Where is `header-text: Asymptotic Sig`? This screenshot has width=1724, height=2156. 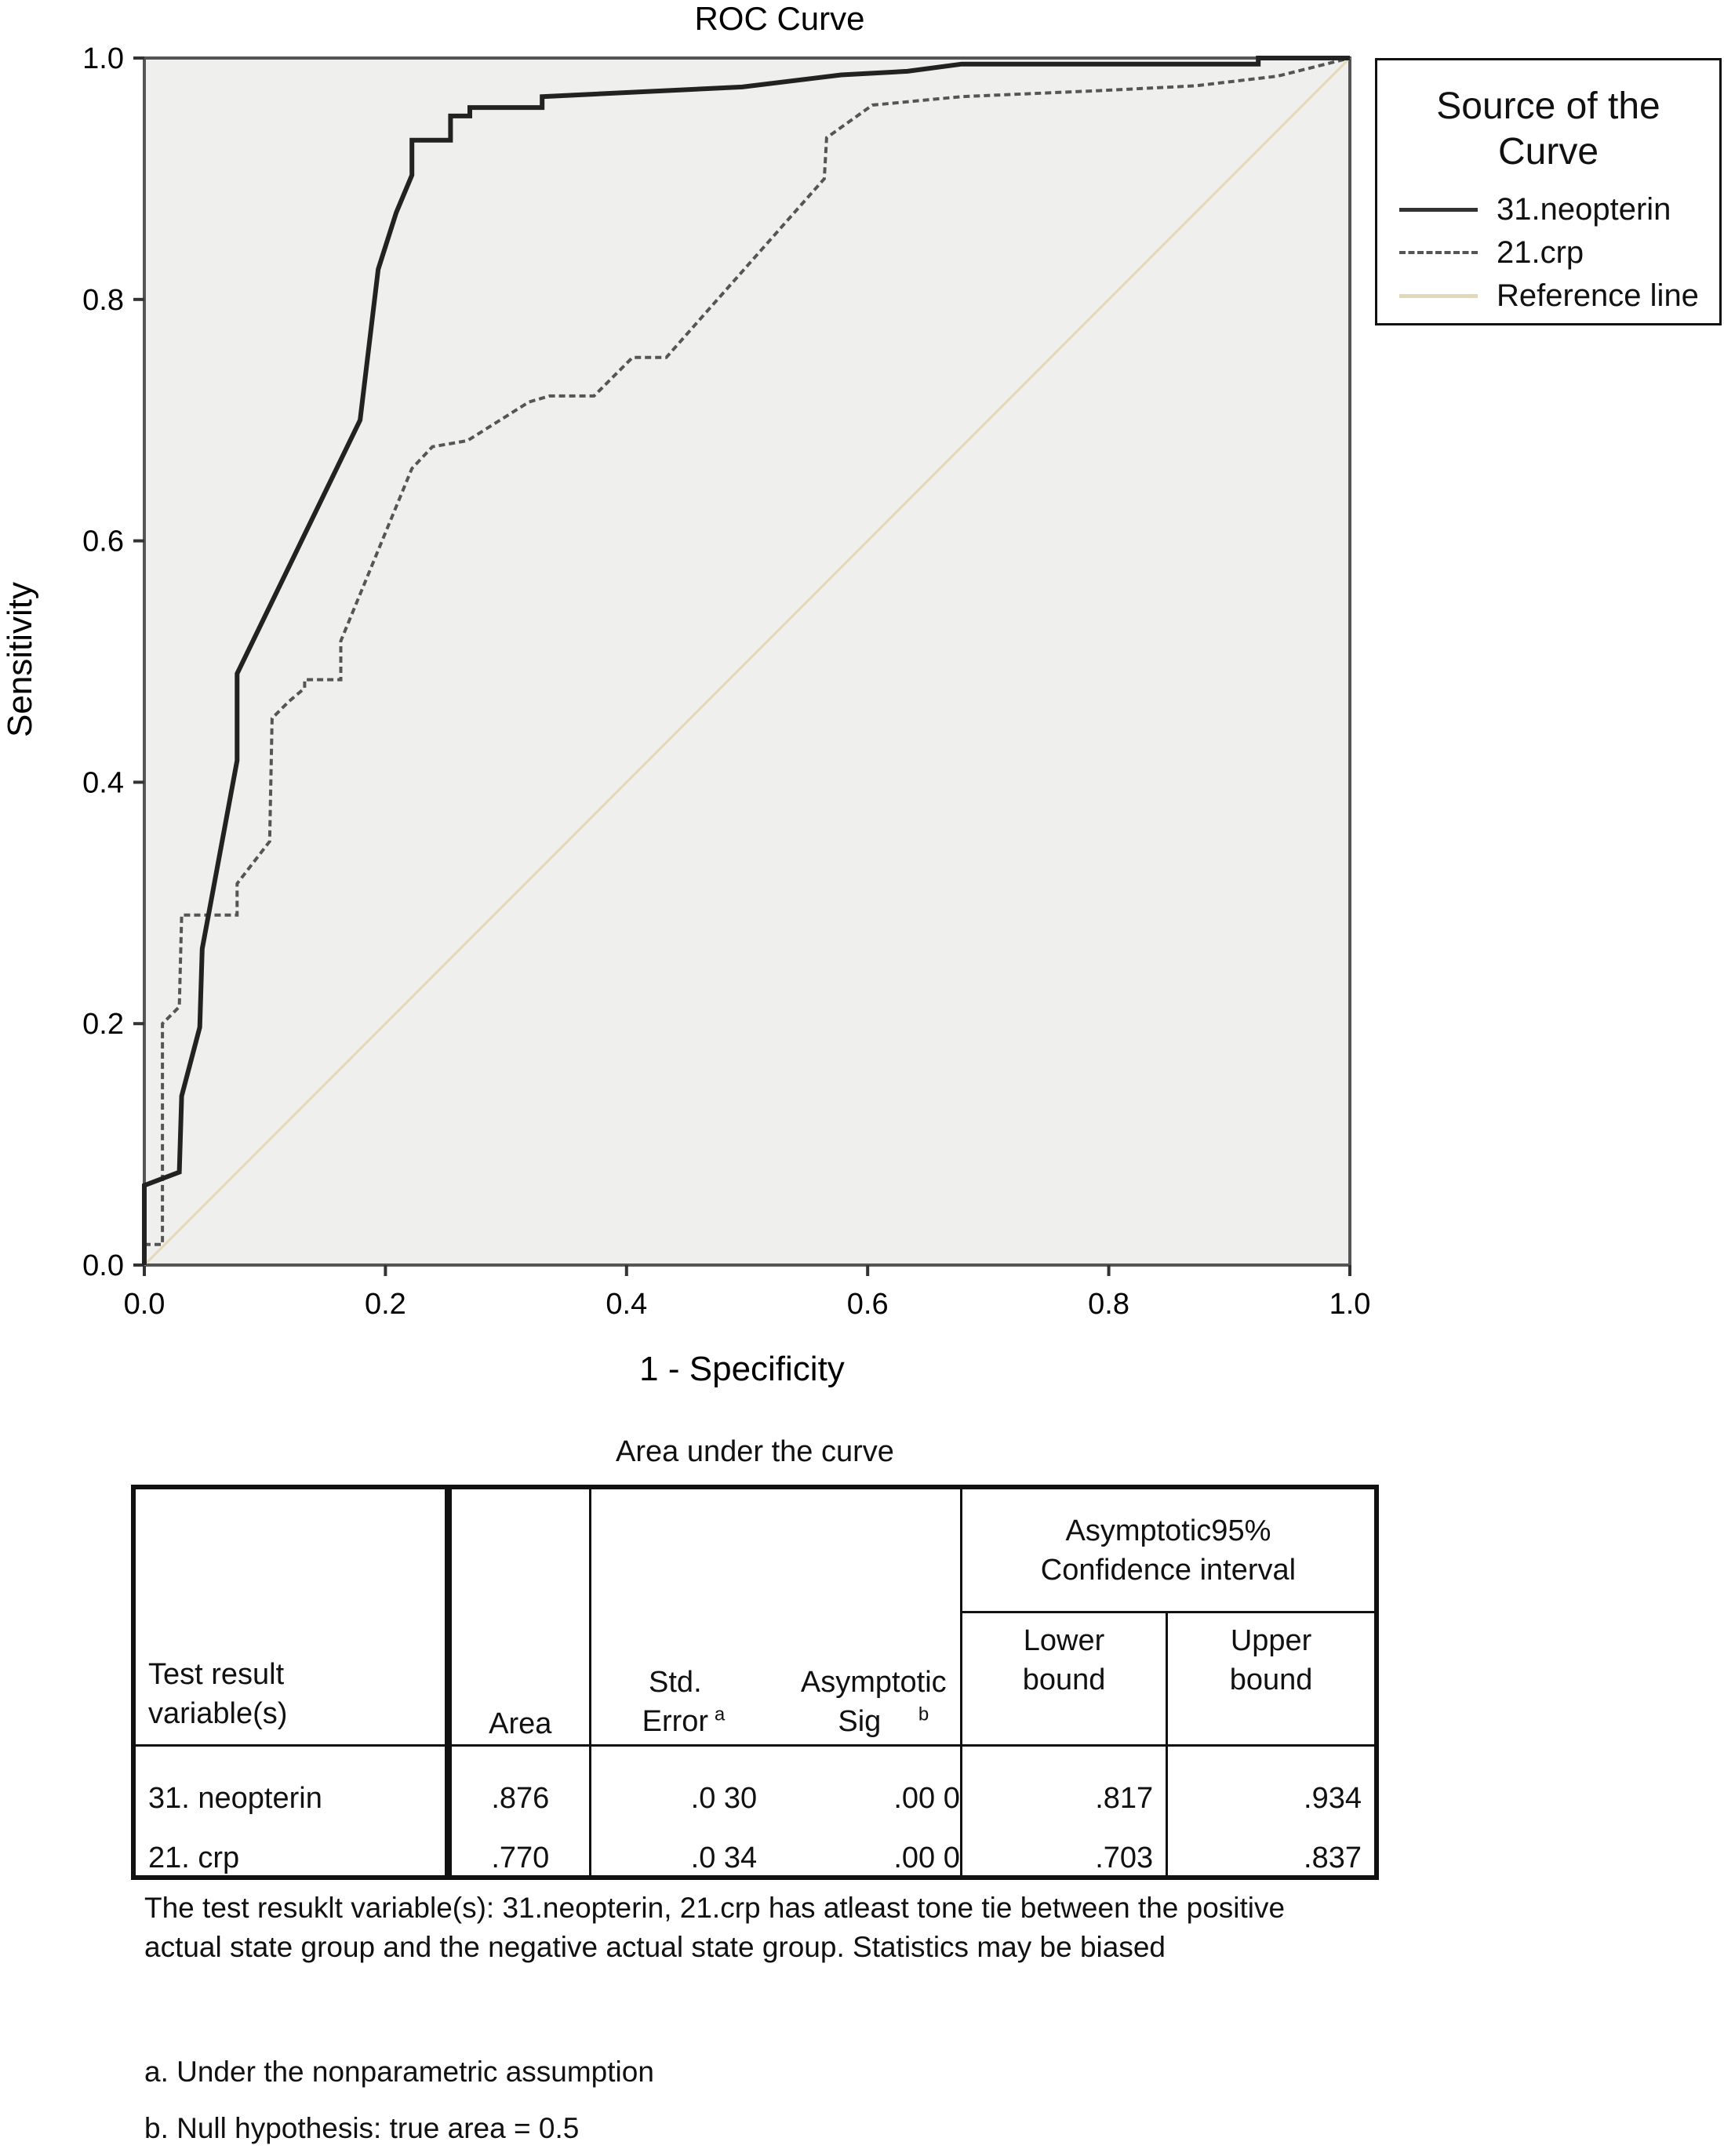
header-text: Asymptotic Sig is located at coordinates (873, 1702).